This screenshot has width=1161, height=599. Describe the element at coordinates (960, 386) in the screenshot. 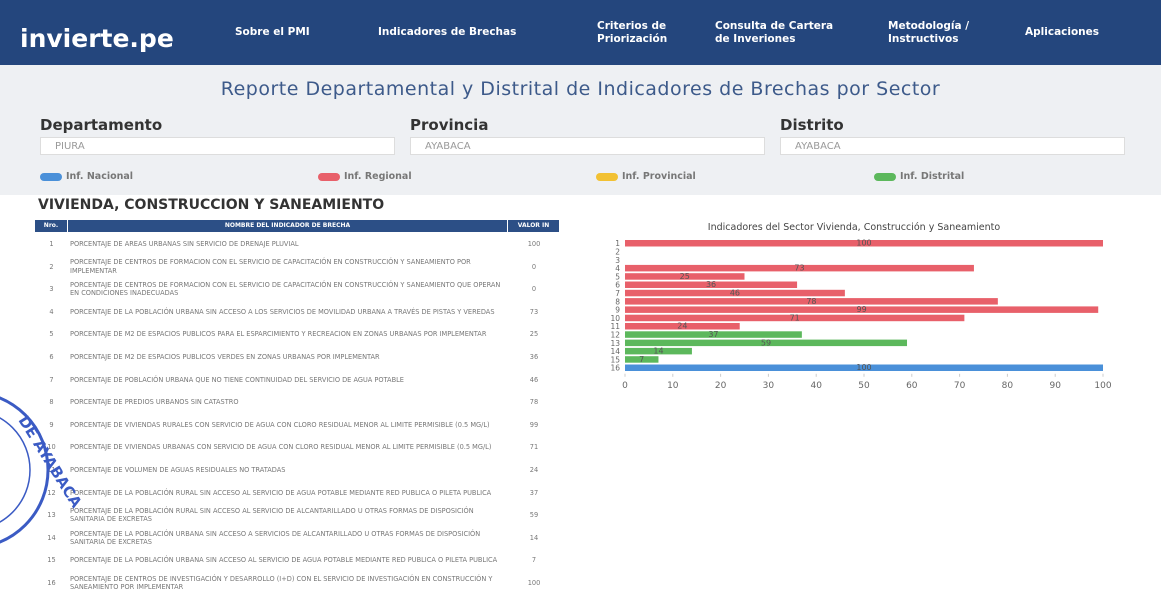

I see `x-tick-label: 70` at that location.